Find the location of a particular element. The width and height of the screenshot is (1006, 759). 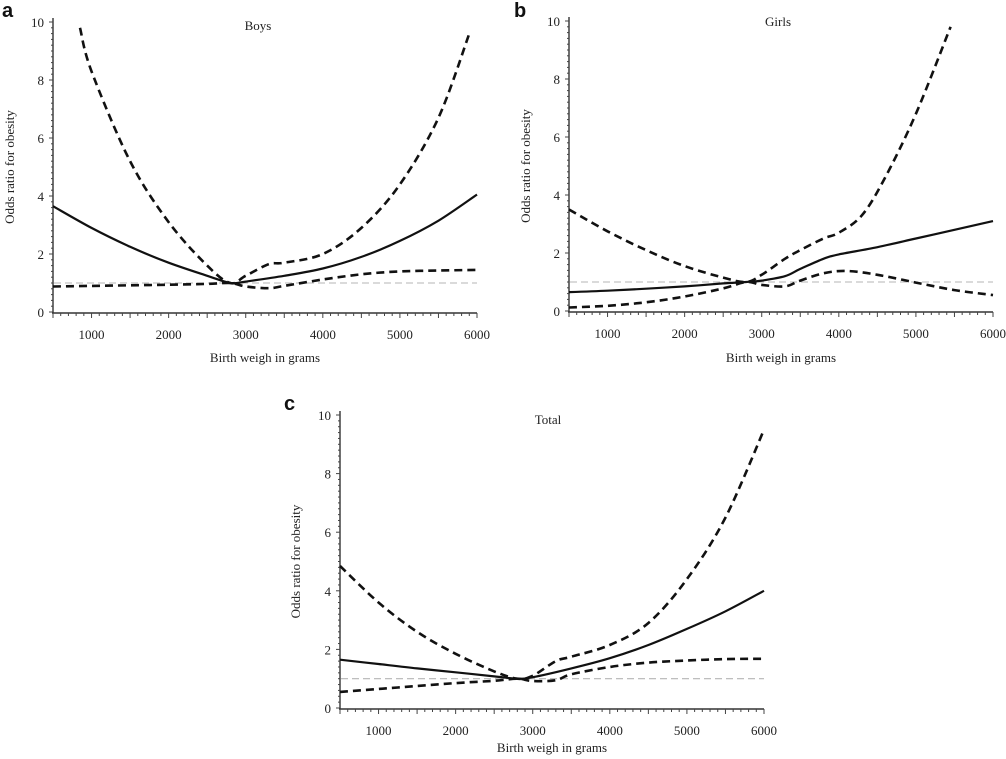

panel-letter: c is located at coordinates (289, 404).